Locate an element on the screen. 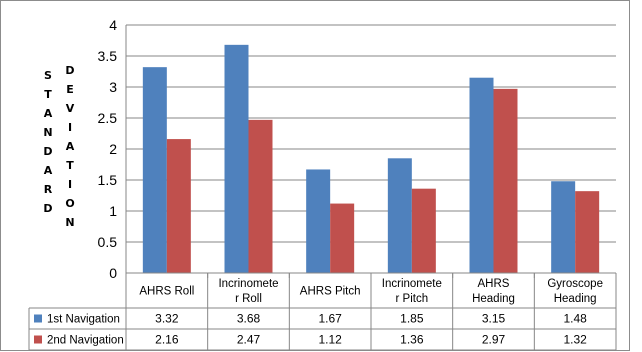  y-axis-label-letter: E is located at coordinates (70, 89).